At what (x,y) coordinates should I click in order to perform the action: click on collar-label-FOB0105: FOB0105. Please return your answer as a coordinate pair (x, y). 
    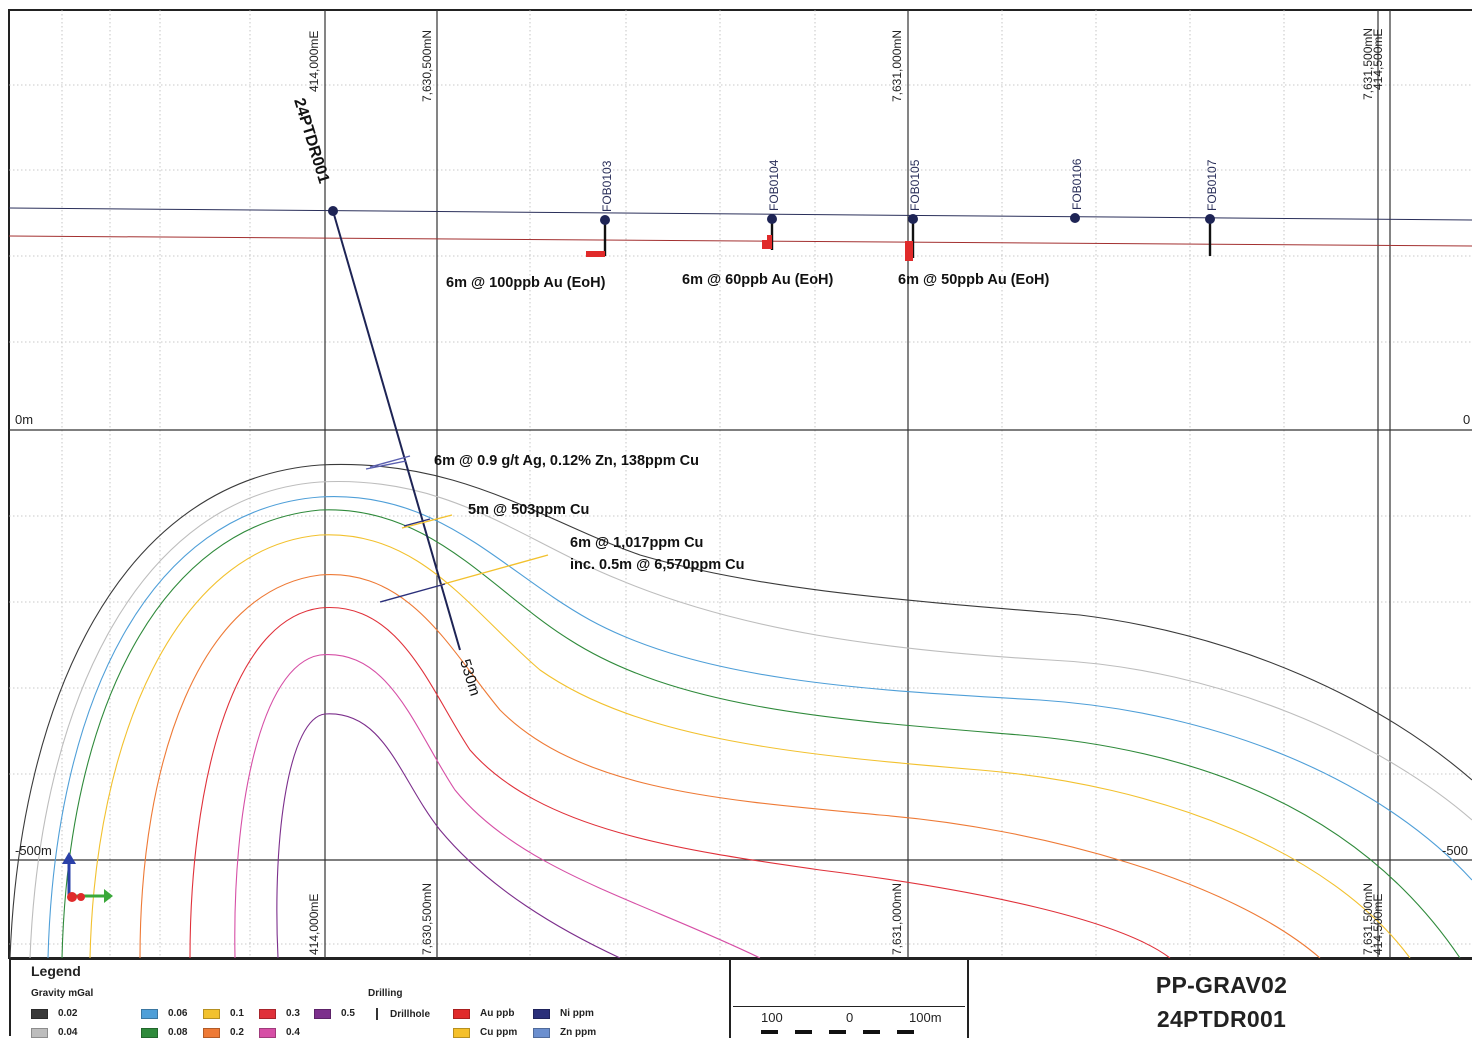
    Looking at the image, I should click on (915, 185).